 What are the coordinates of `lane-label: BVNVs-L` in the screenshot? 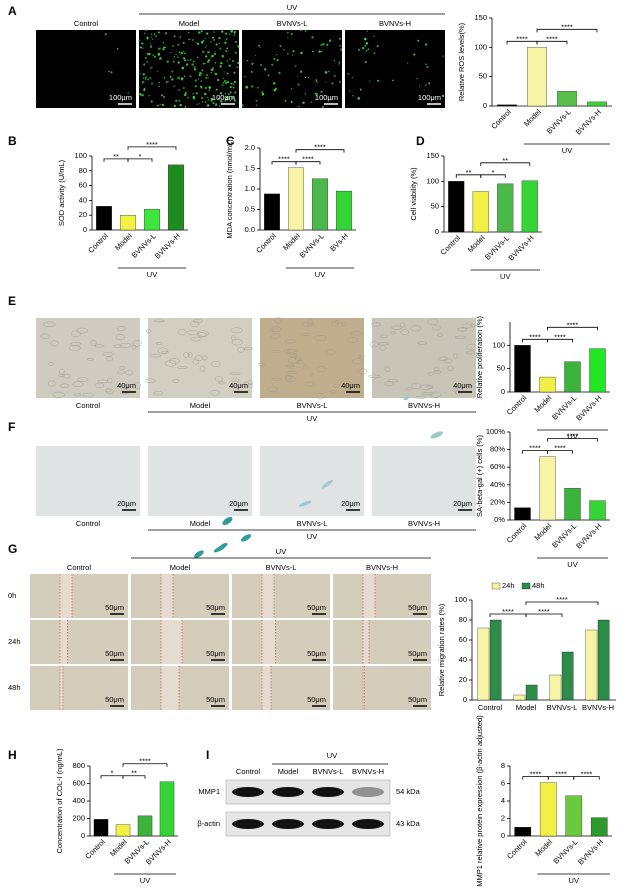 It's located at (328, 771).